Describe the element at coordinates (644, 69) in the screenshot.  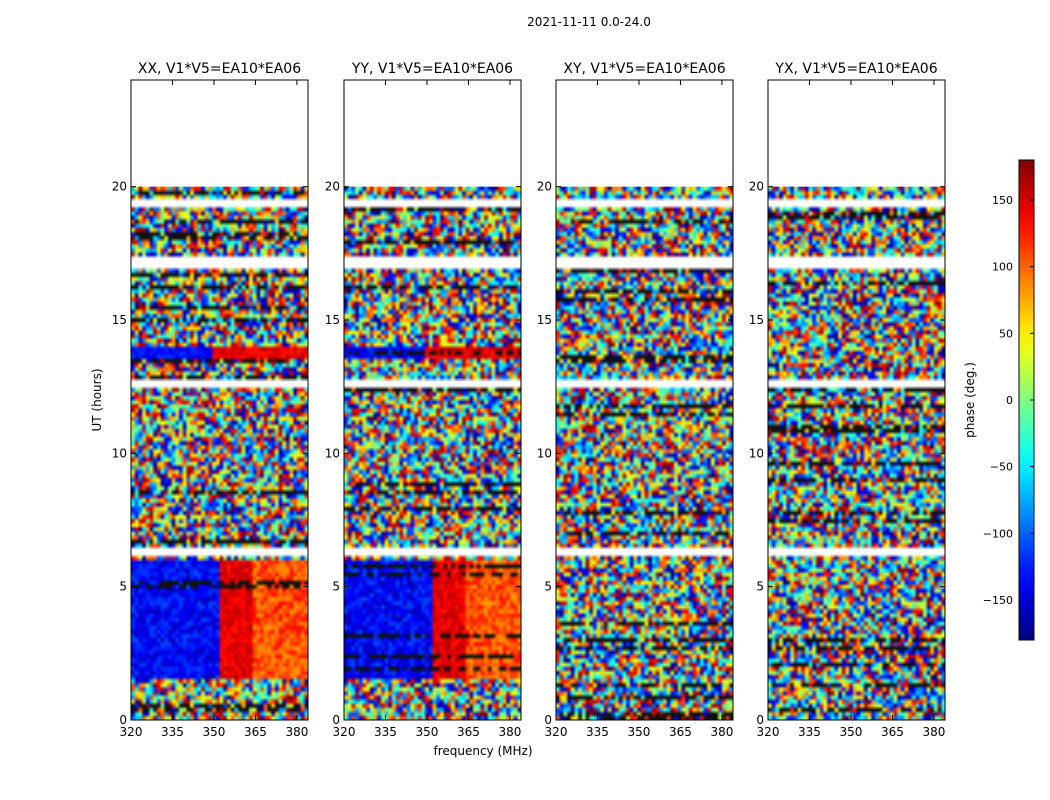
I see `panel-title: XY, V1*V5=EA10*EA06` at that location.